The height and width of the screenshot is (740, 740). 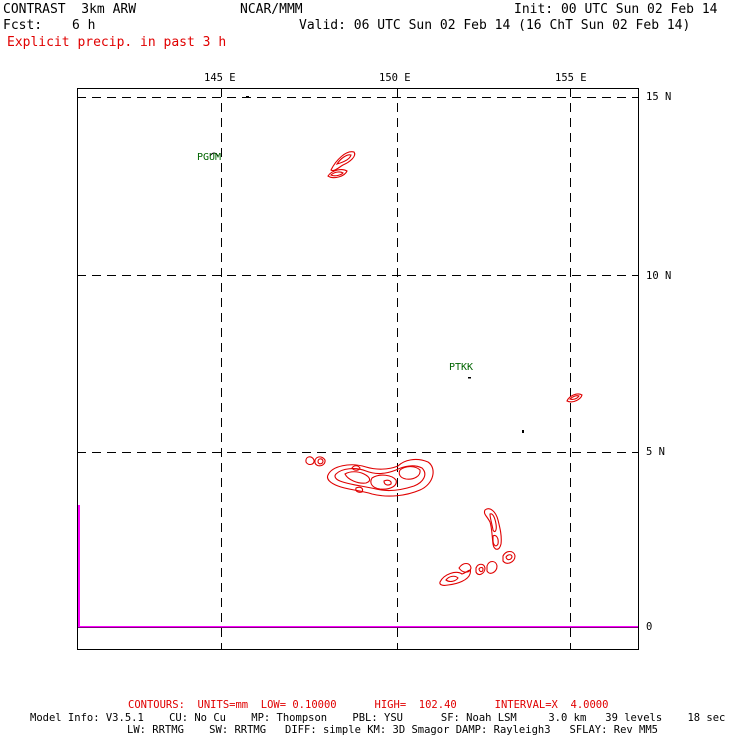 I want to click on forecast-label: Fcst:, so click(x=23, y=25).